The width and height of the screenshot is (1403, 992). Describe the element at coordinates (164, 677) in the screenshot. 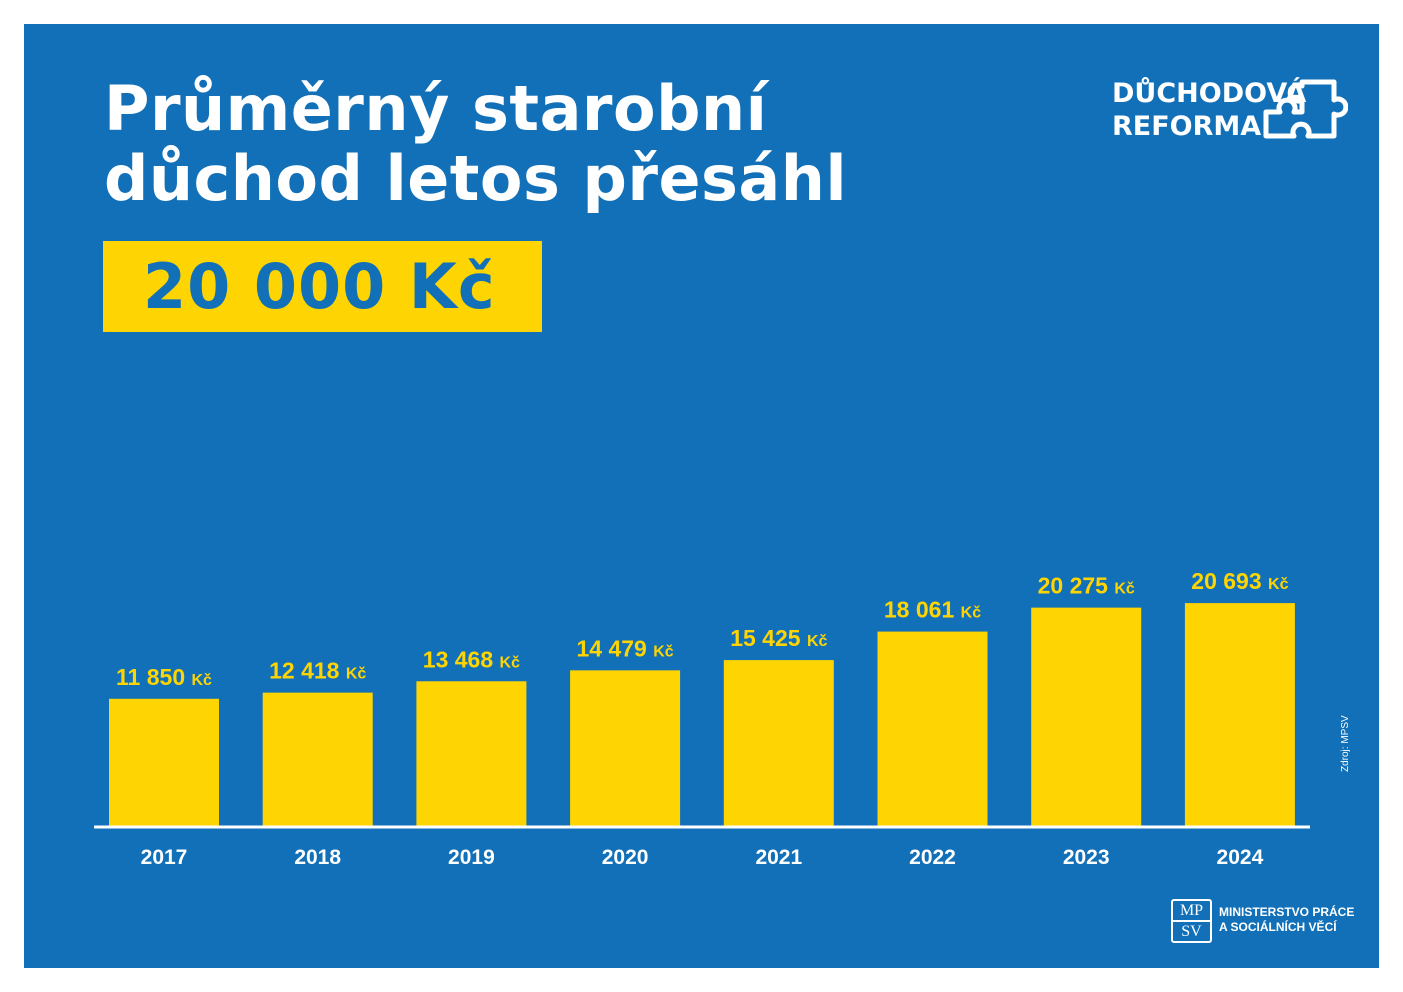

I see `value-label-2017: 11 850 Kč` at that location.